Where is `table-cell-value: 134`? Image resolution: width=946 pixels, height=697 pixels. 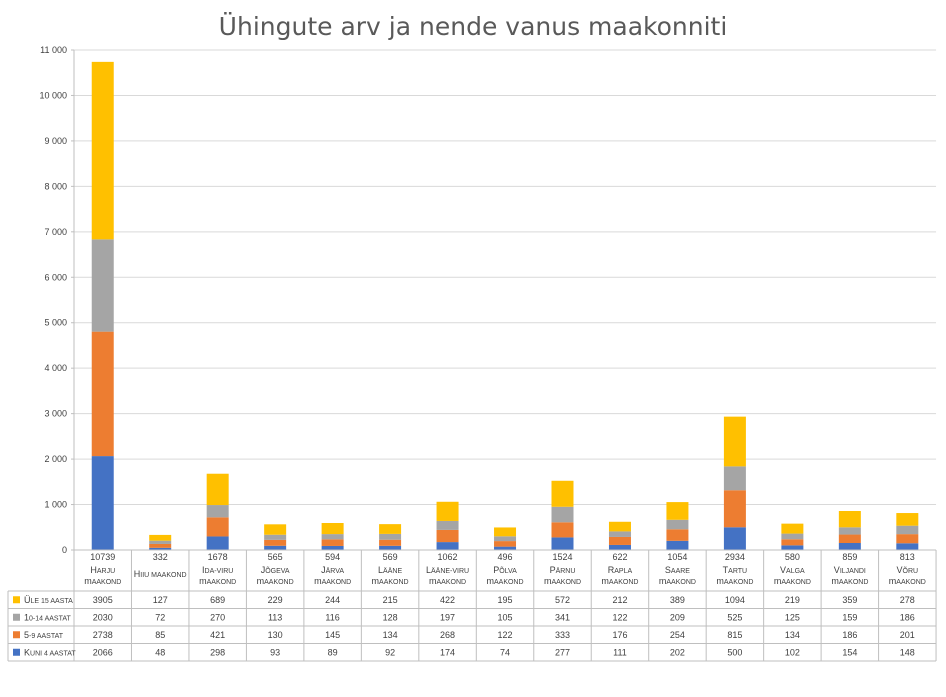 table-cell-value: 134 is located at coordinates (390, 635).